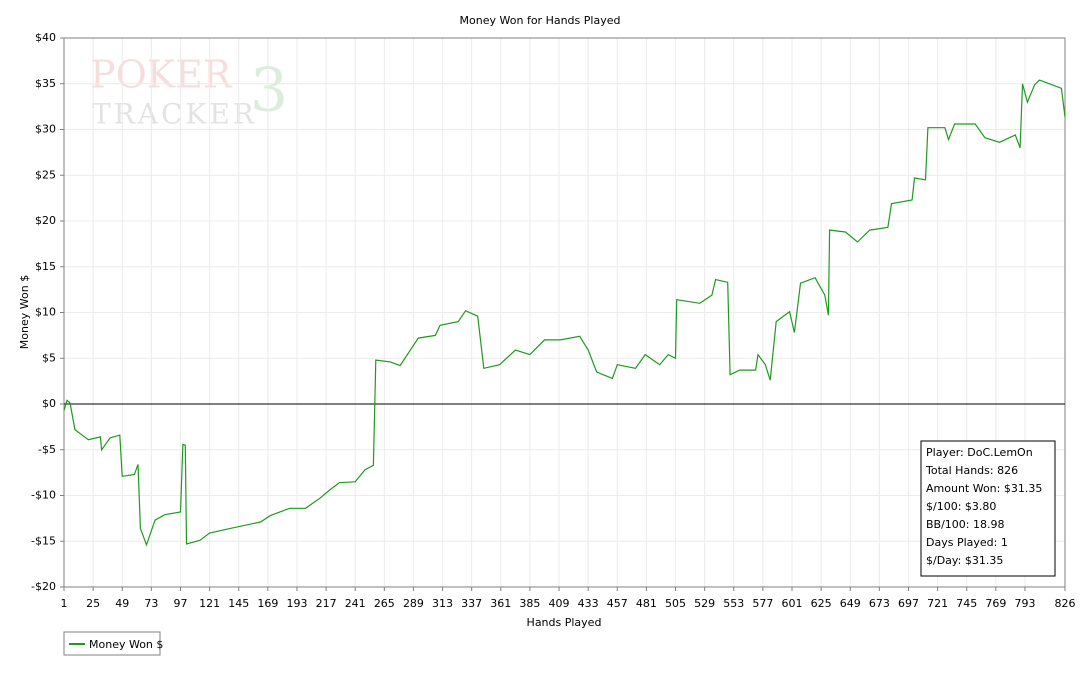 This screenshot has width=1082, height=676. I want to click on x-tick-label: 481, so click(646, 603).